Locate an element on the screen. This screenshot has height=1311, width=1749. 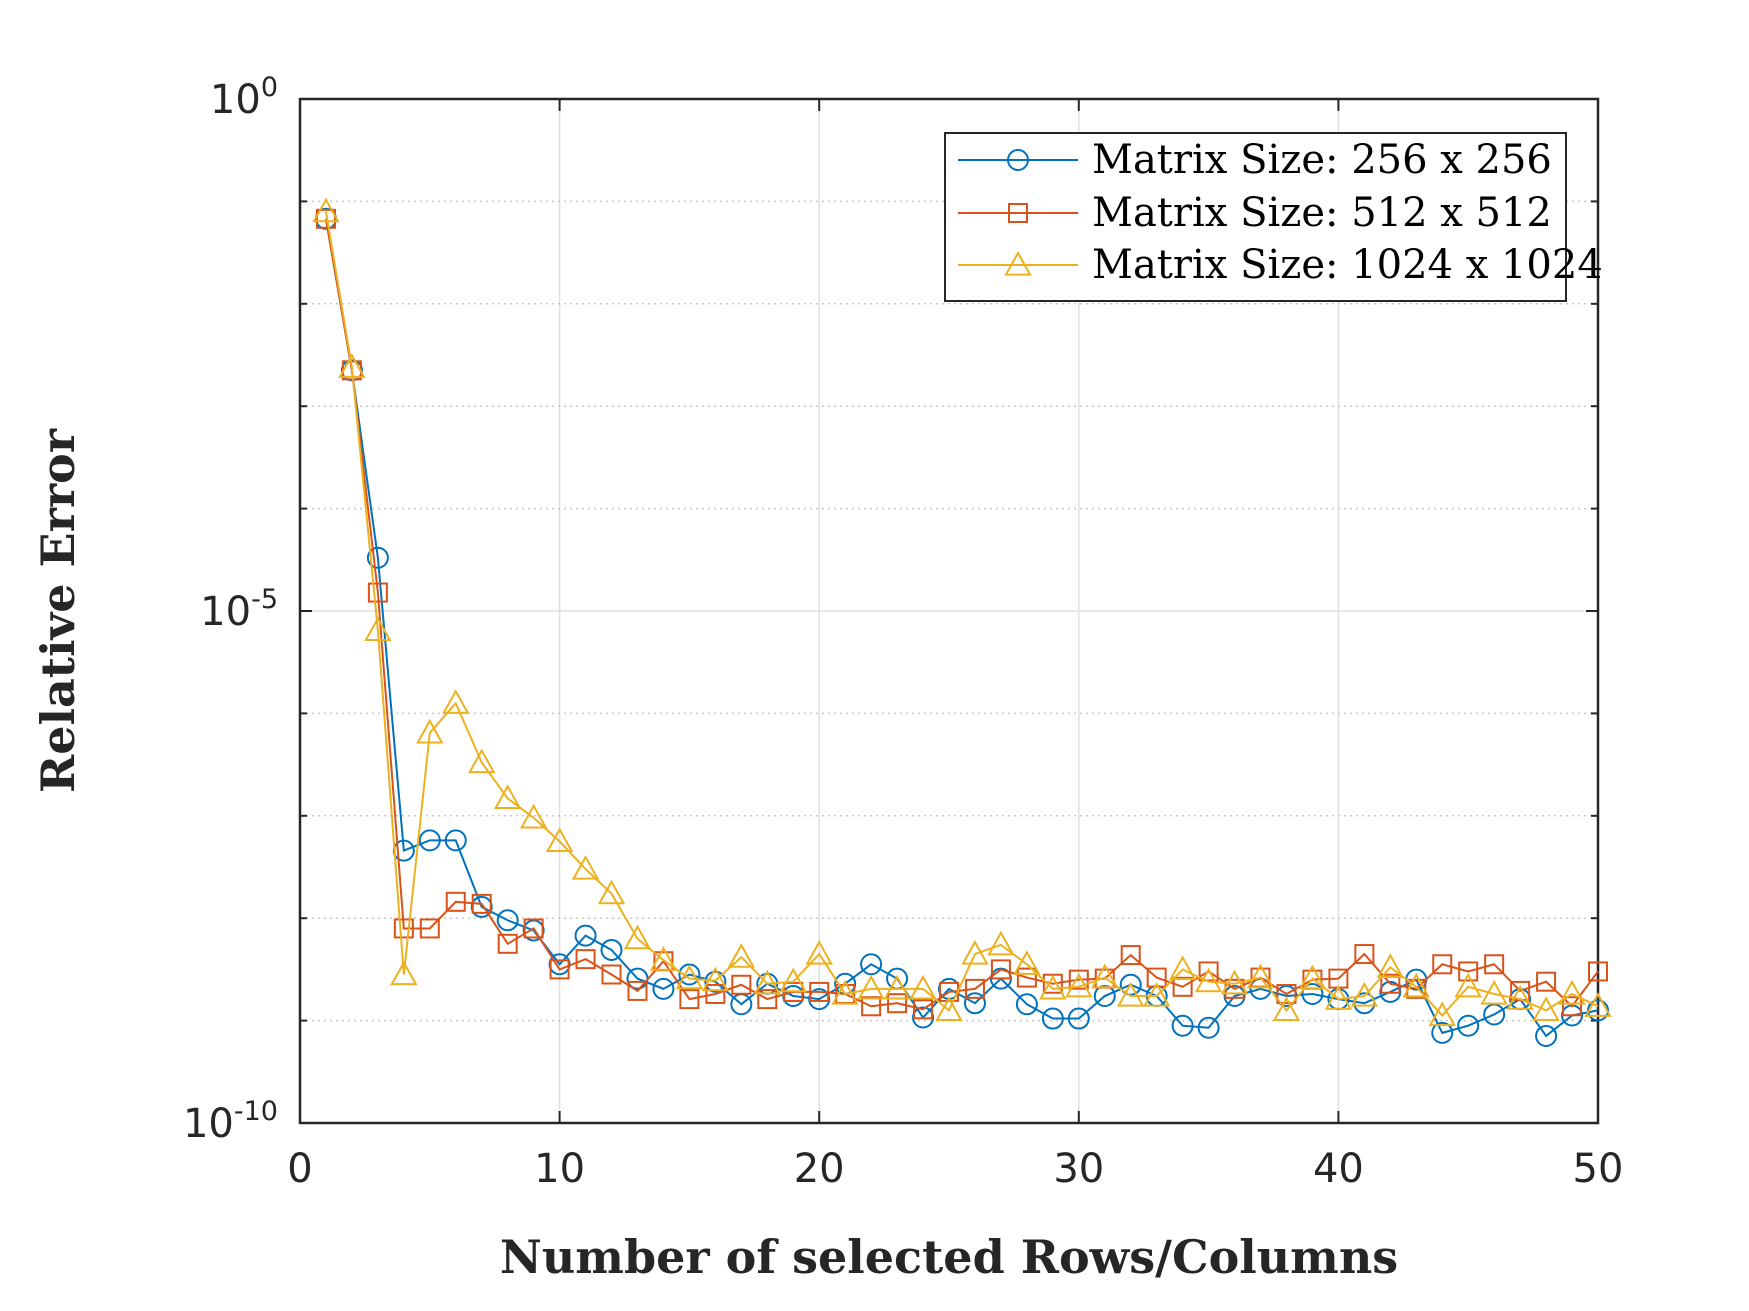
x-tick-label: 0 is located at coordinates (299, 1169).